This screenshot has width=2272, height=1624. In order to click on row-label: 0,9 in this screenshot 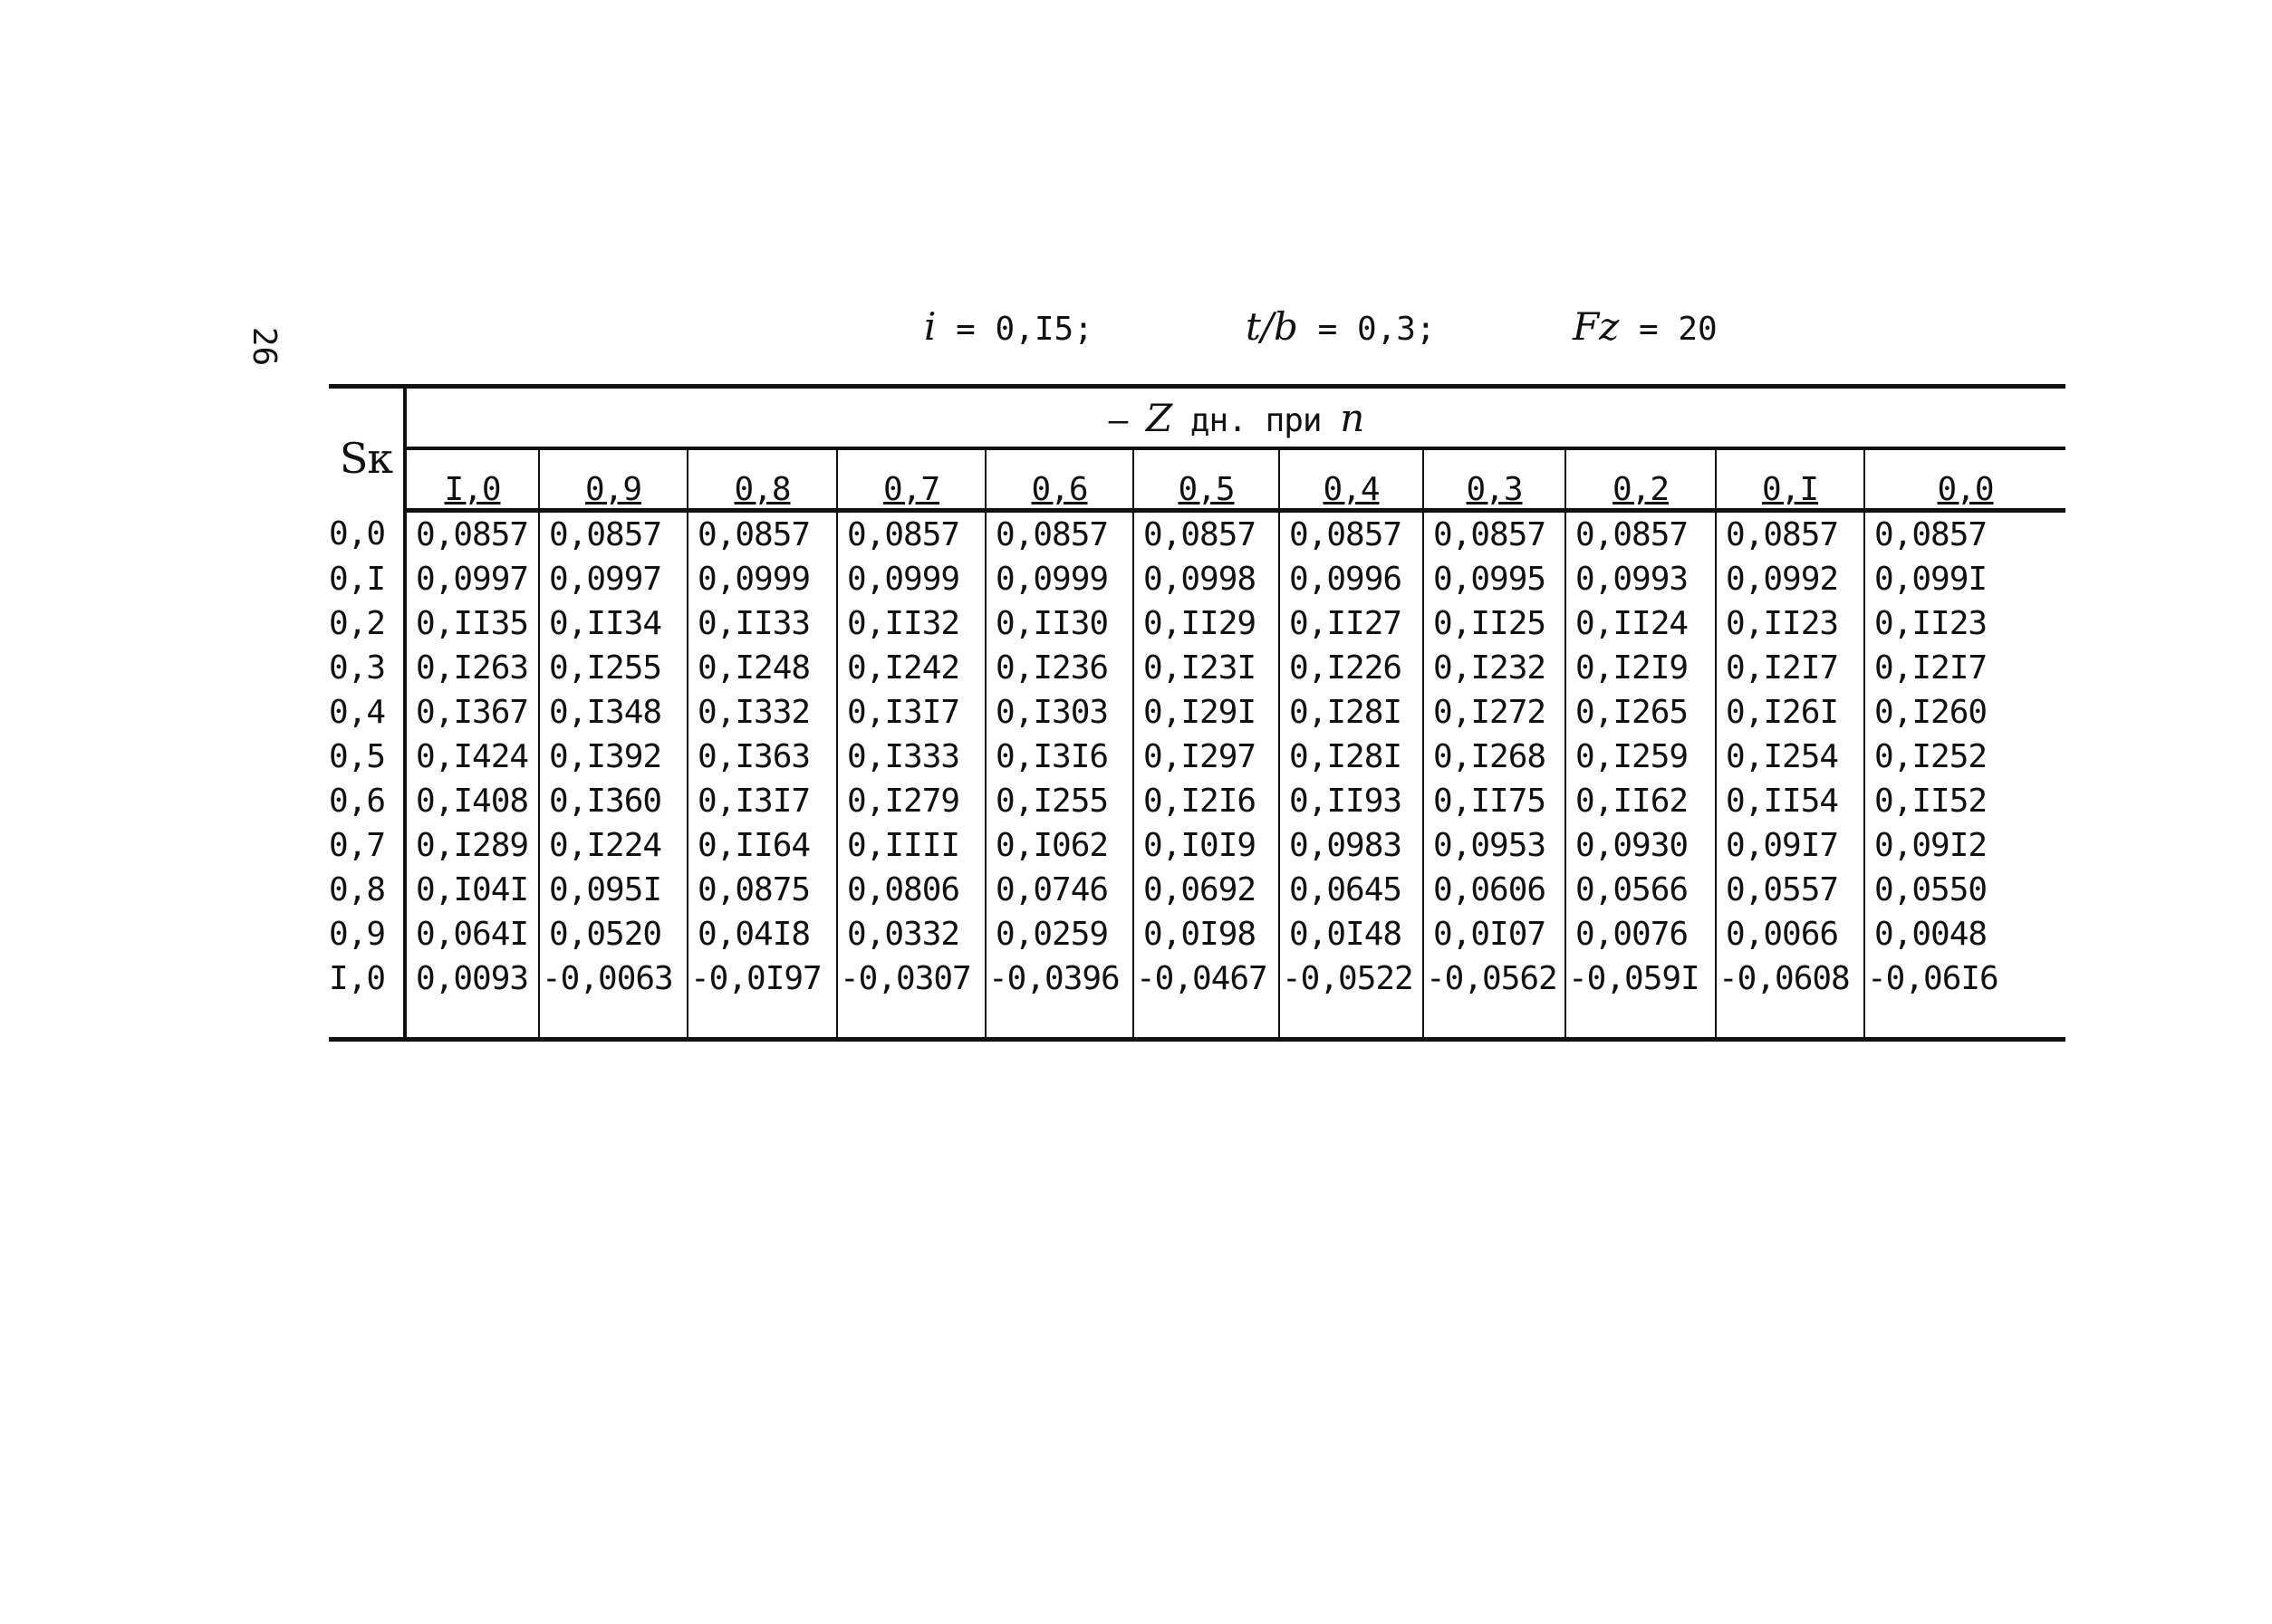, I will do `click(368, 934)`.